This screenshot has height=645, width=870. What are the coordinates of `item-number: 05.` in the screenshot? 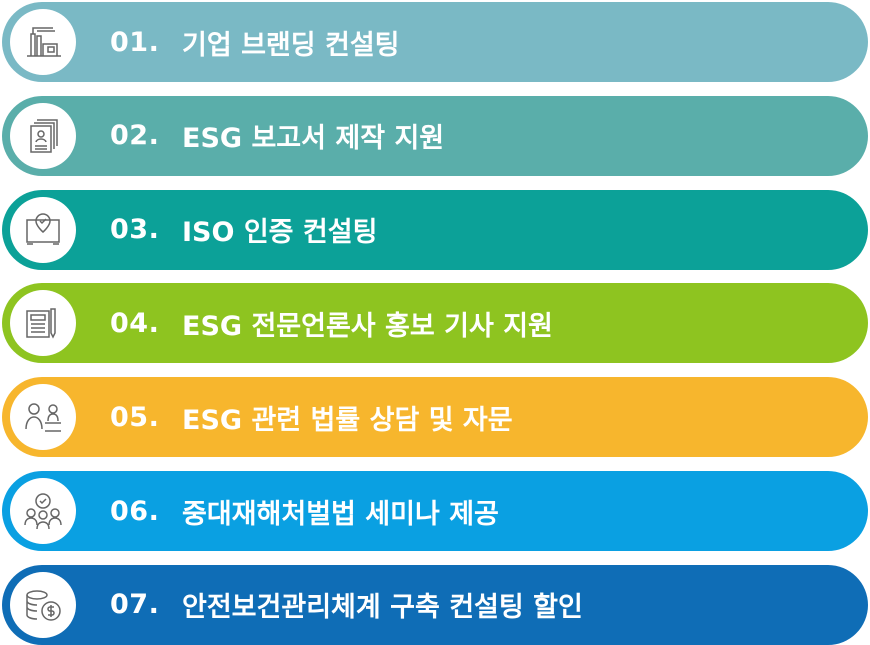 It's located at (135, 417).